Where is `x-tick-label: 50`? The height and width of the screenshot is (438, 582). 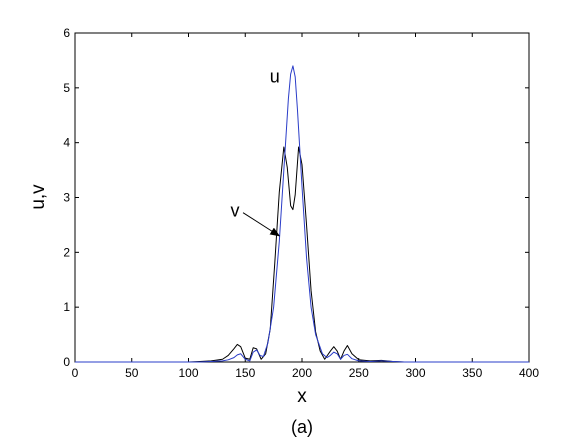 x-tick-label: 50 is located at coordinates (132, 373).